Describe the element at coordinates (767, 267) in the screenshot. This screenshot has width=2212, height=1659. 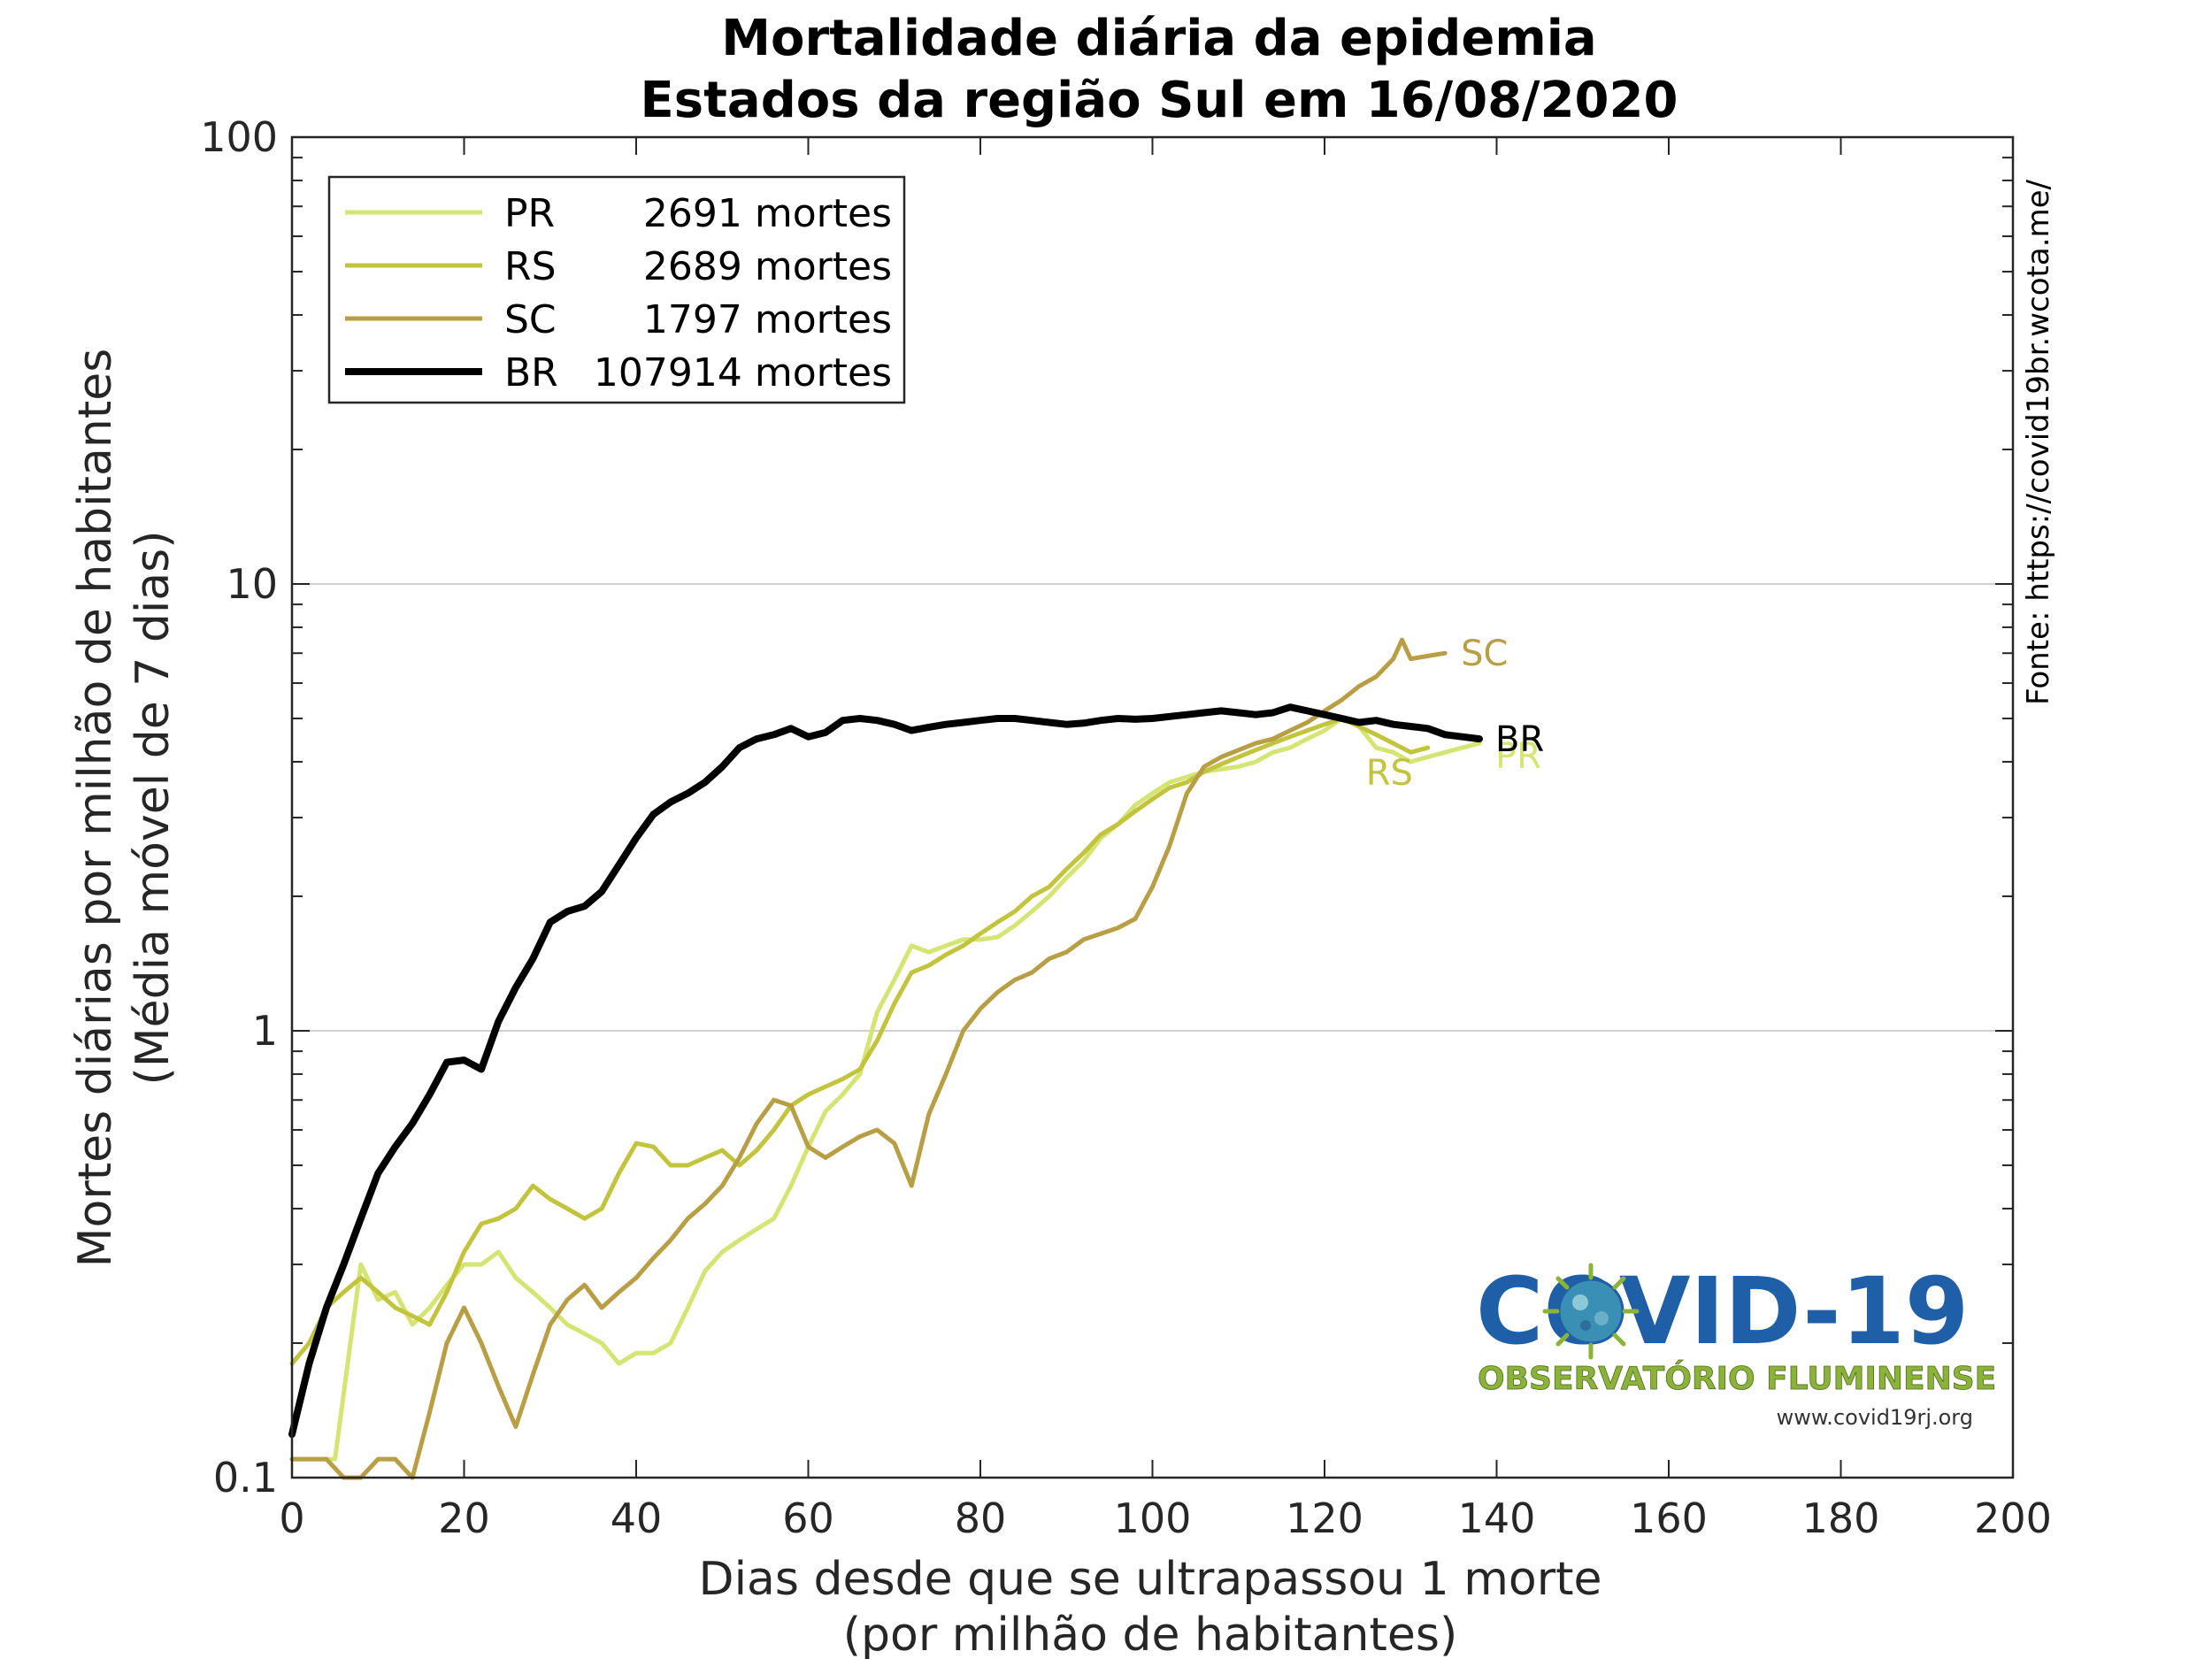
I see `legend-count-rs: 2689 mortes` at that location.